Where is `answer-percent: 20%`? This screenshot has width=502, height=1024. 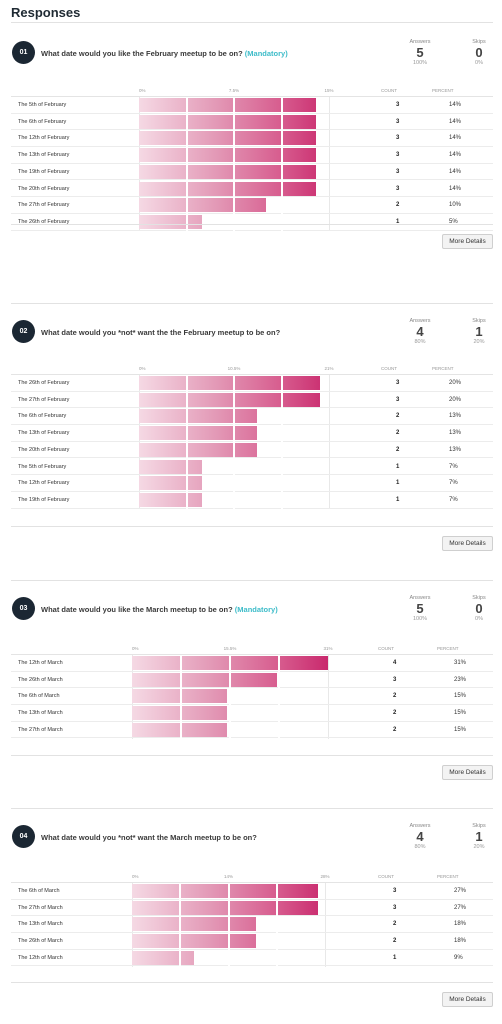
answer-percent: 20% is located at coordinates (455, 383).